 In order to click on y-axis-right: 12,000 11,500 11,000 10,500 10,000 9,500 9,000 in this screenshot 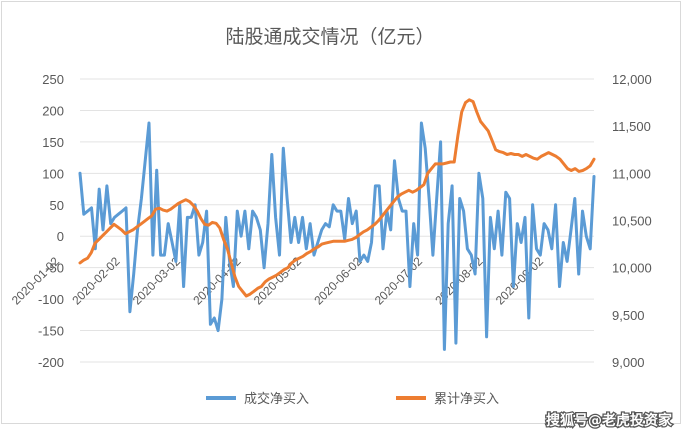, I will do `click(632, 221)`.